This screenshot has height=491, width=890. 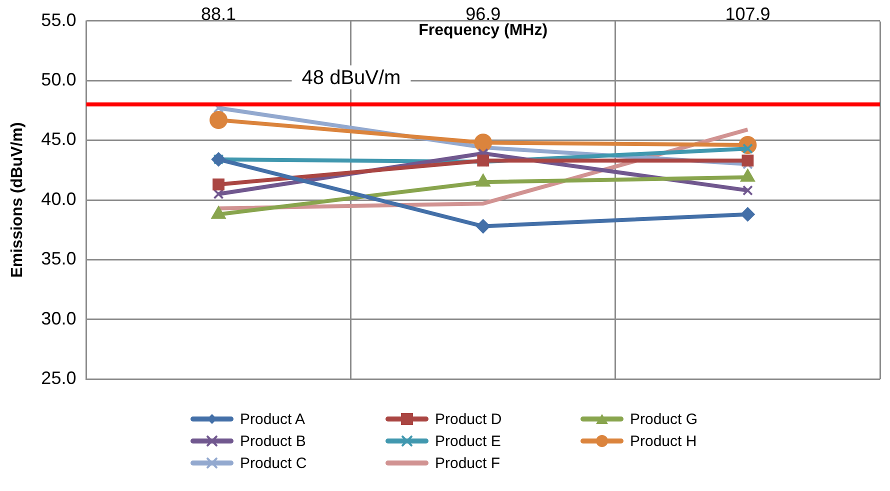 What do you see at coordinates (468, 441) in the screenshot?
I see `legend-label: Product E` at bounding box center [468, 441].